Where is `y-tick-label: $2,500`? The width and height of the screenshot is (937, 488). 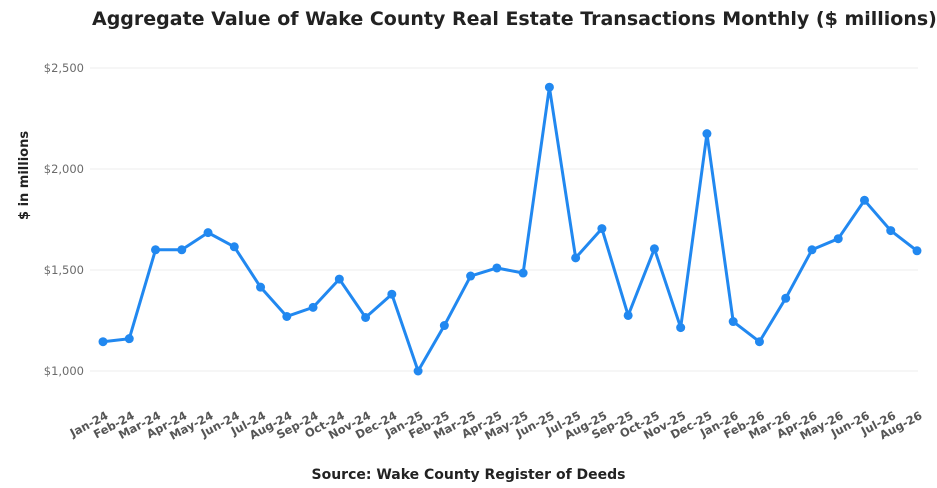
y-tick-label: $2,500 is located at coordinates (64, 68).